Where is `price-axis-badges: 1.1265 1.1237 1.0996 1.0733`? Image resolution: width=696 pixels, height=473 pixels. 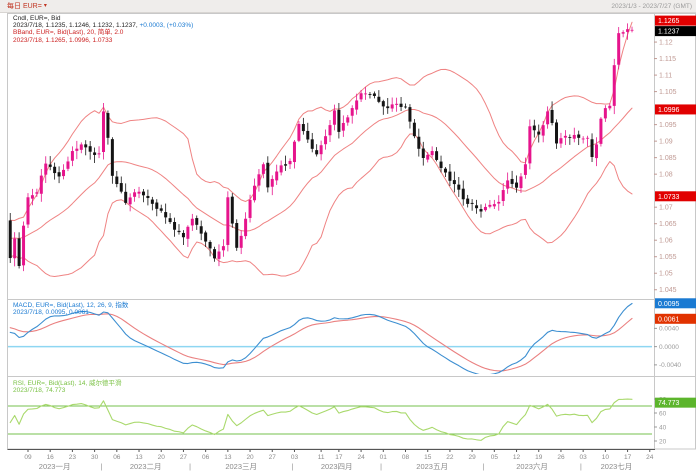
price-axis-badges: 1.1265 1.1237 1.0996 1.0733 is located at coordinates (675, 108).